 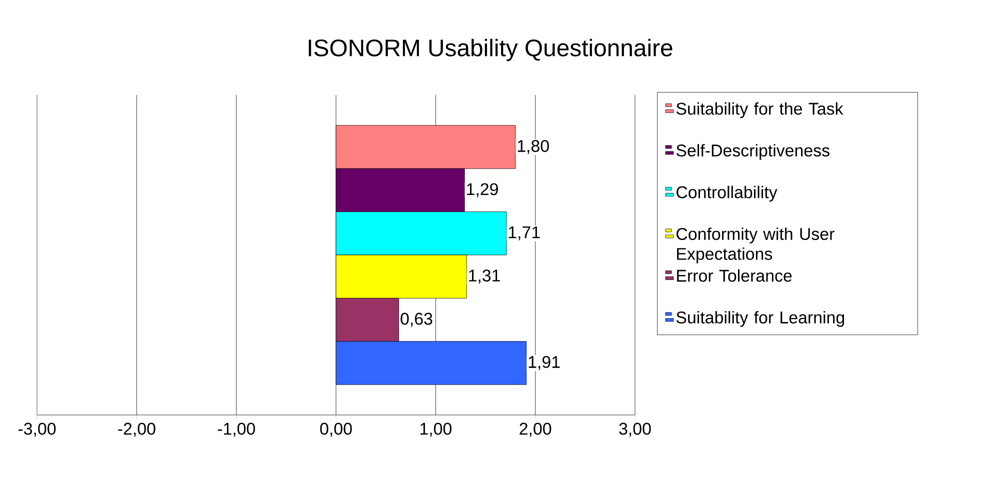 I want to click on data-label: 1,80, so click(x=533, y=147).